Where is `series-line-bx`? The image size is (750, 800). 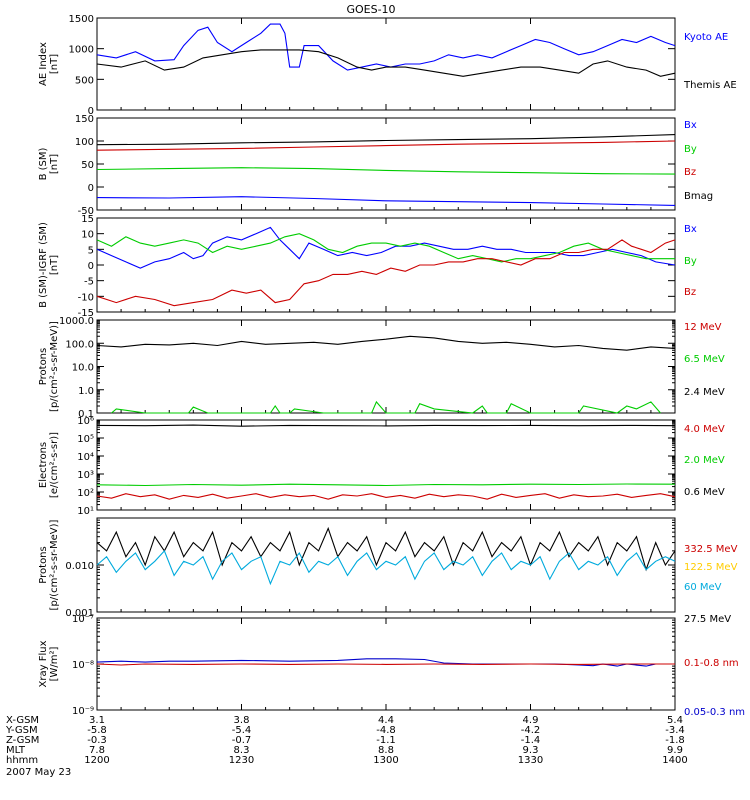
series-line-bx is located at coordinates (386, 247).